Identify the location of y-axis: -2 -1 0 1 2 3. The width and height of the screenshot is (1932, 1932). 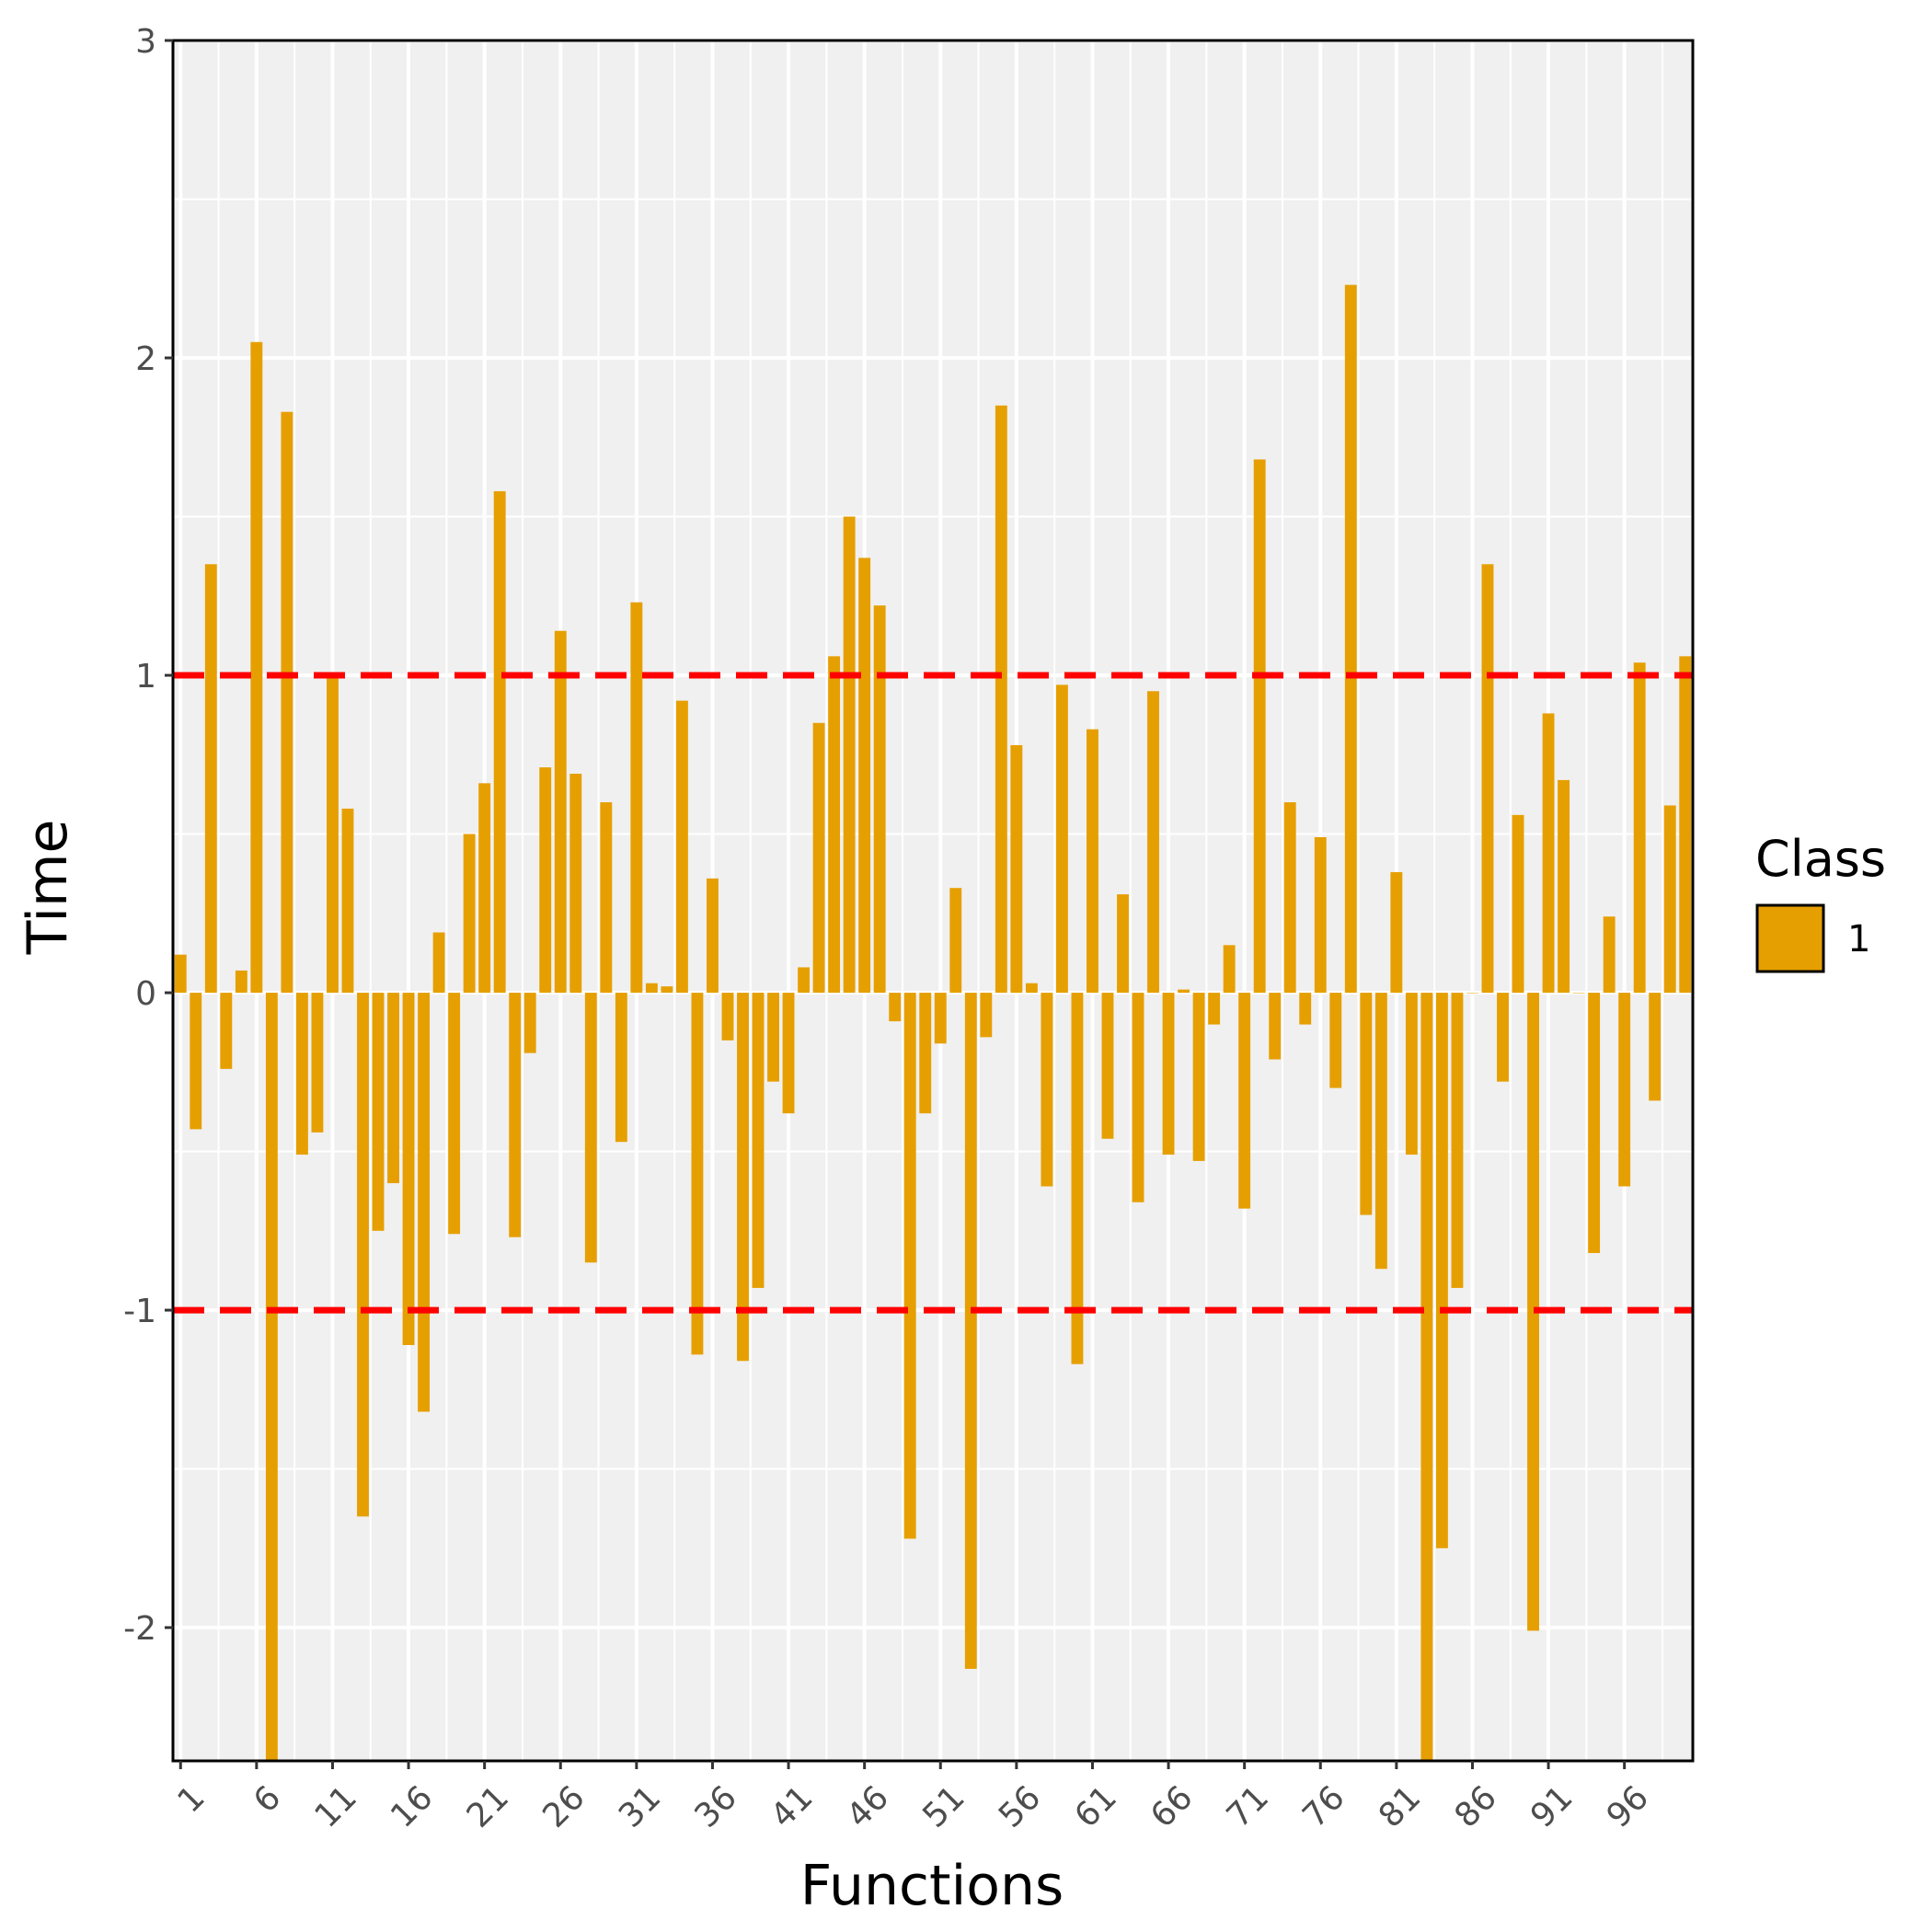
(148, 835).